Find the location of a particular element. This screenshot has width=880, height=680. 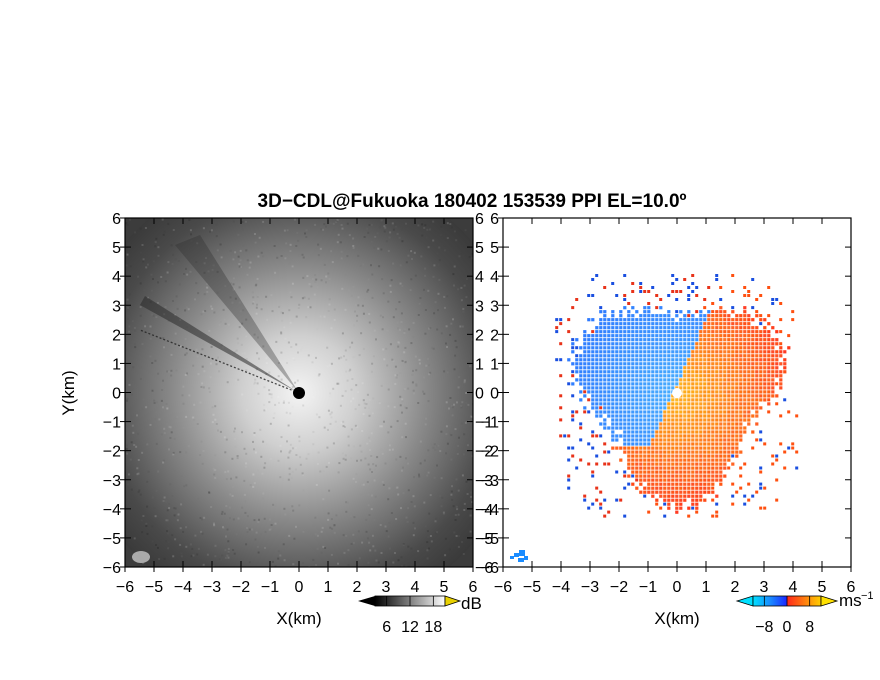

colorbar-tick-label: 0 is located at coordinates (787, 627).